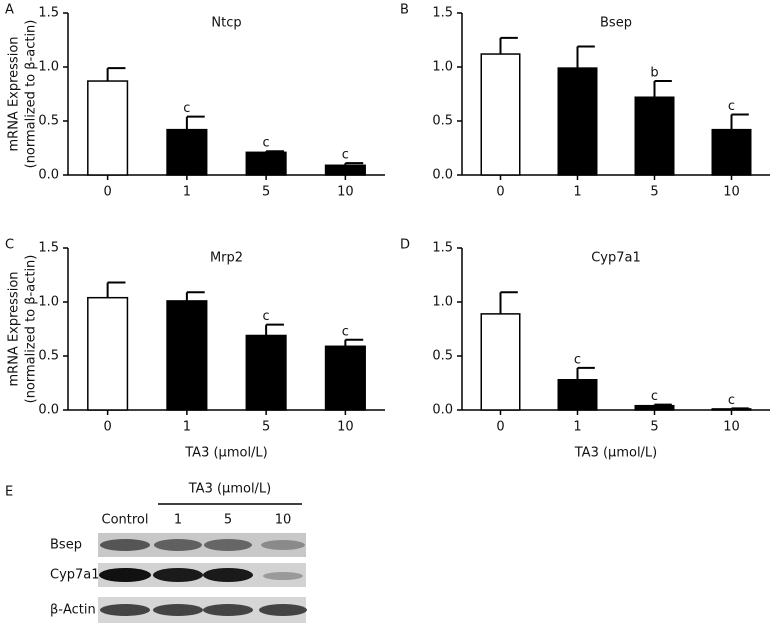  Describe the element at coordinates (654, 73) in the screenshot. I see `annotation: b` at that location.